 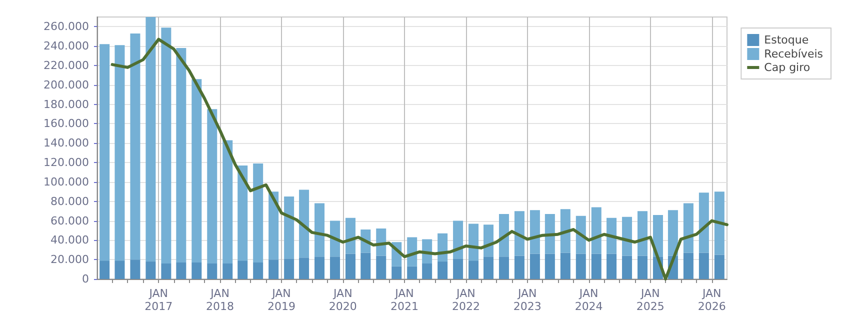 What do you see at coordinates (588, 300) in the screenshot?
I see `x-tick-label: JAN 2024` at bounding box center [588, 300].